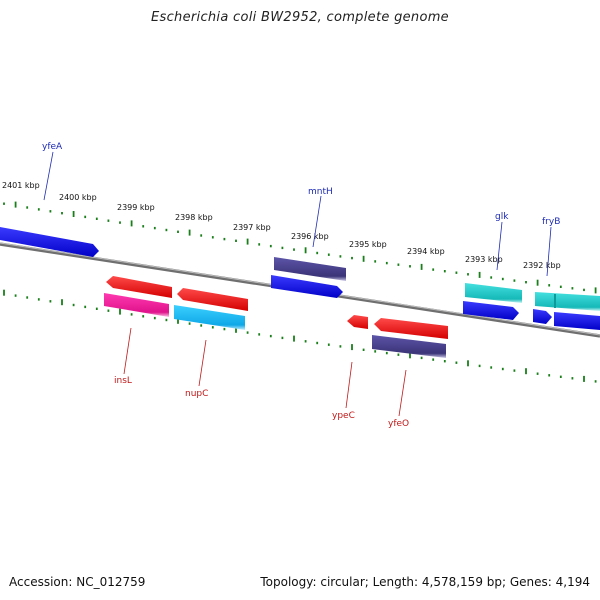  What do you see at coordinates (136, 305) in the screenshot?
I see `insL-mobile-block` at bounding box center [136, 305].